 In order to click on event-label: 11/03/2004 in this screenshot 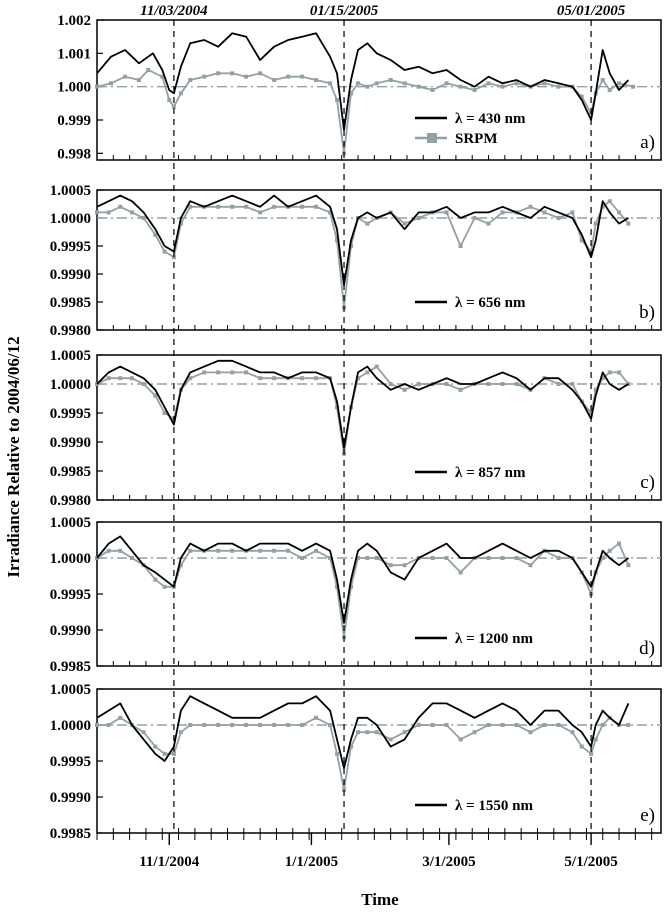, I will do `click(174, 11)`.